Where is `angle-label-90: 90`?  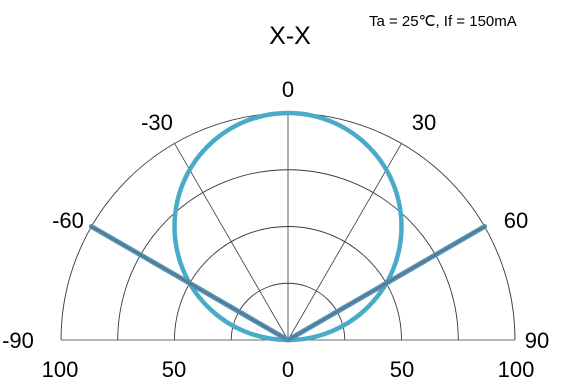
angle-label-90: 90 is located at coordinates (537, 340).